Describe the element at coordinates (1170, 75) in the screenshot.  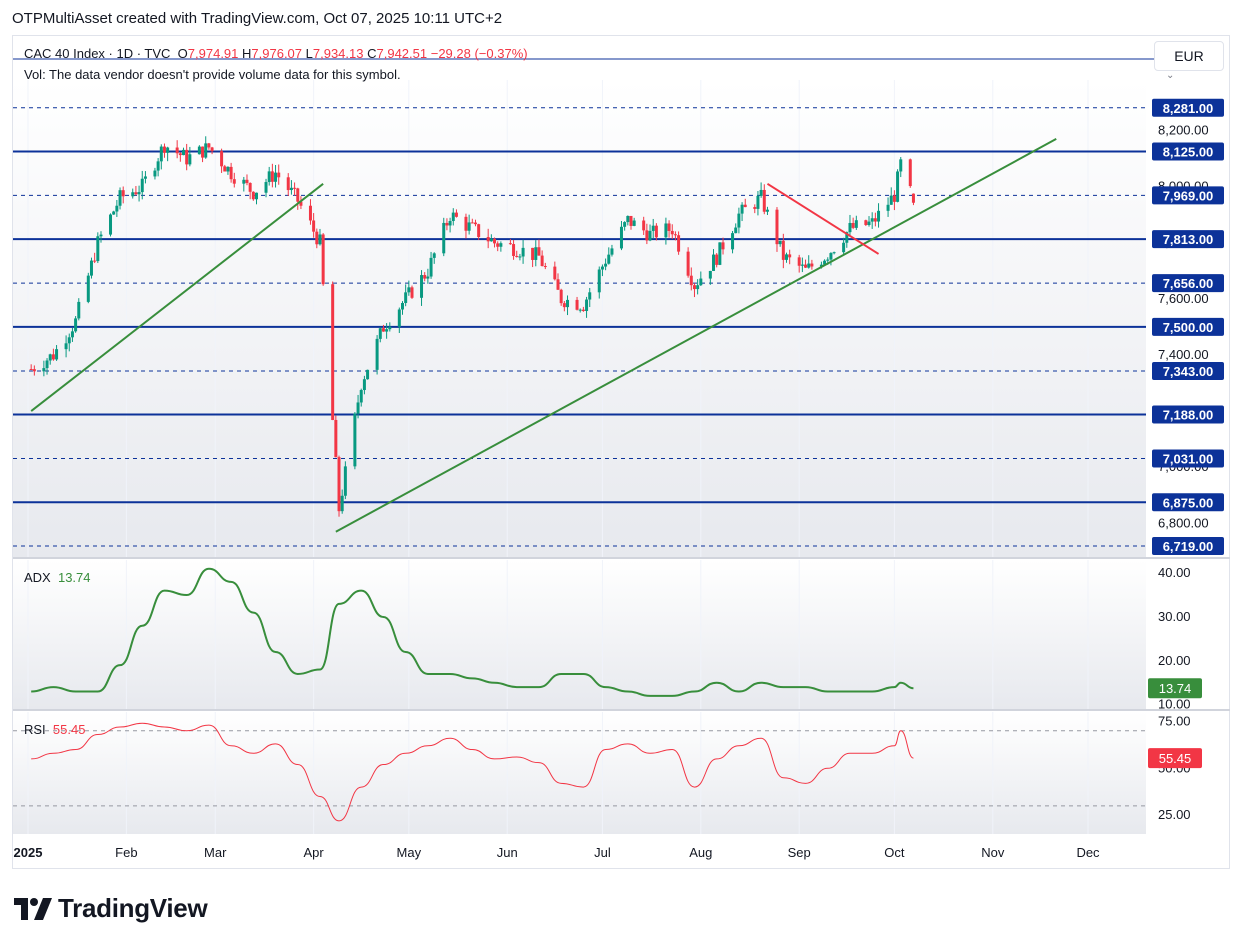
I see `chevron-down-icon: ⌄` at that location.